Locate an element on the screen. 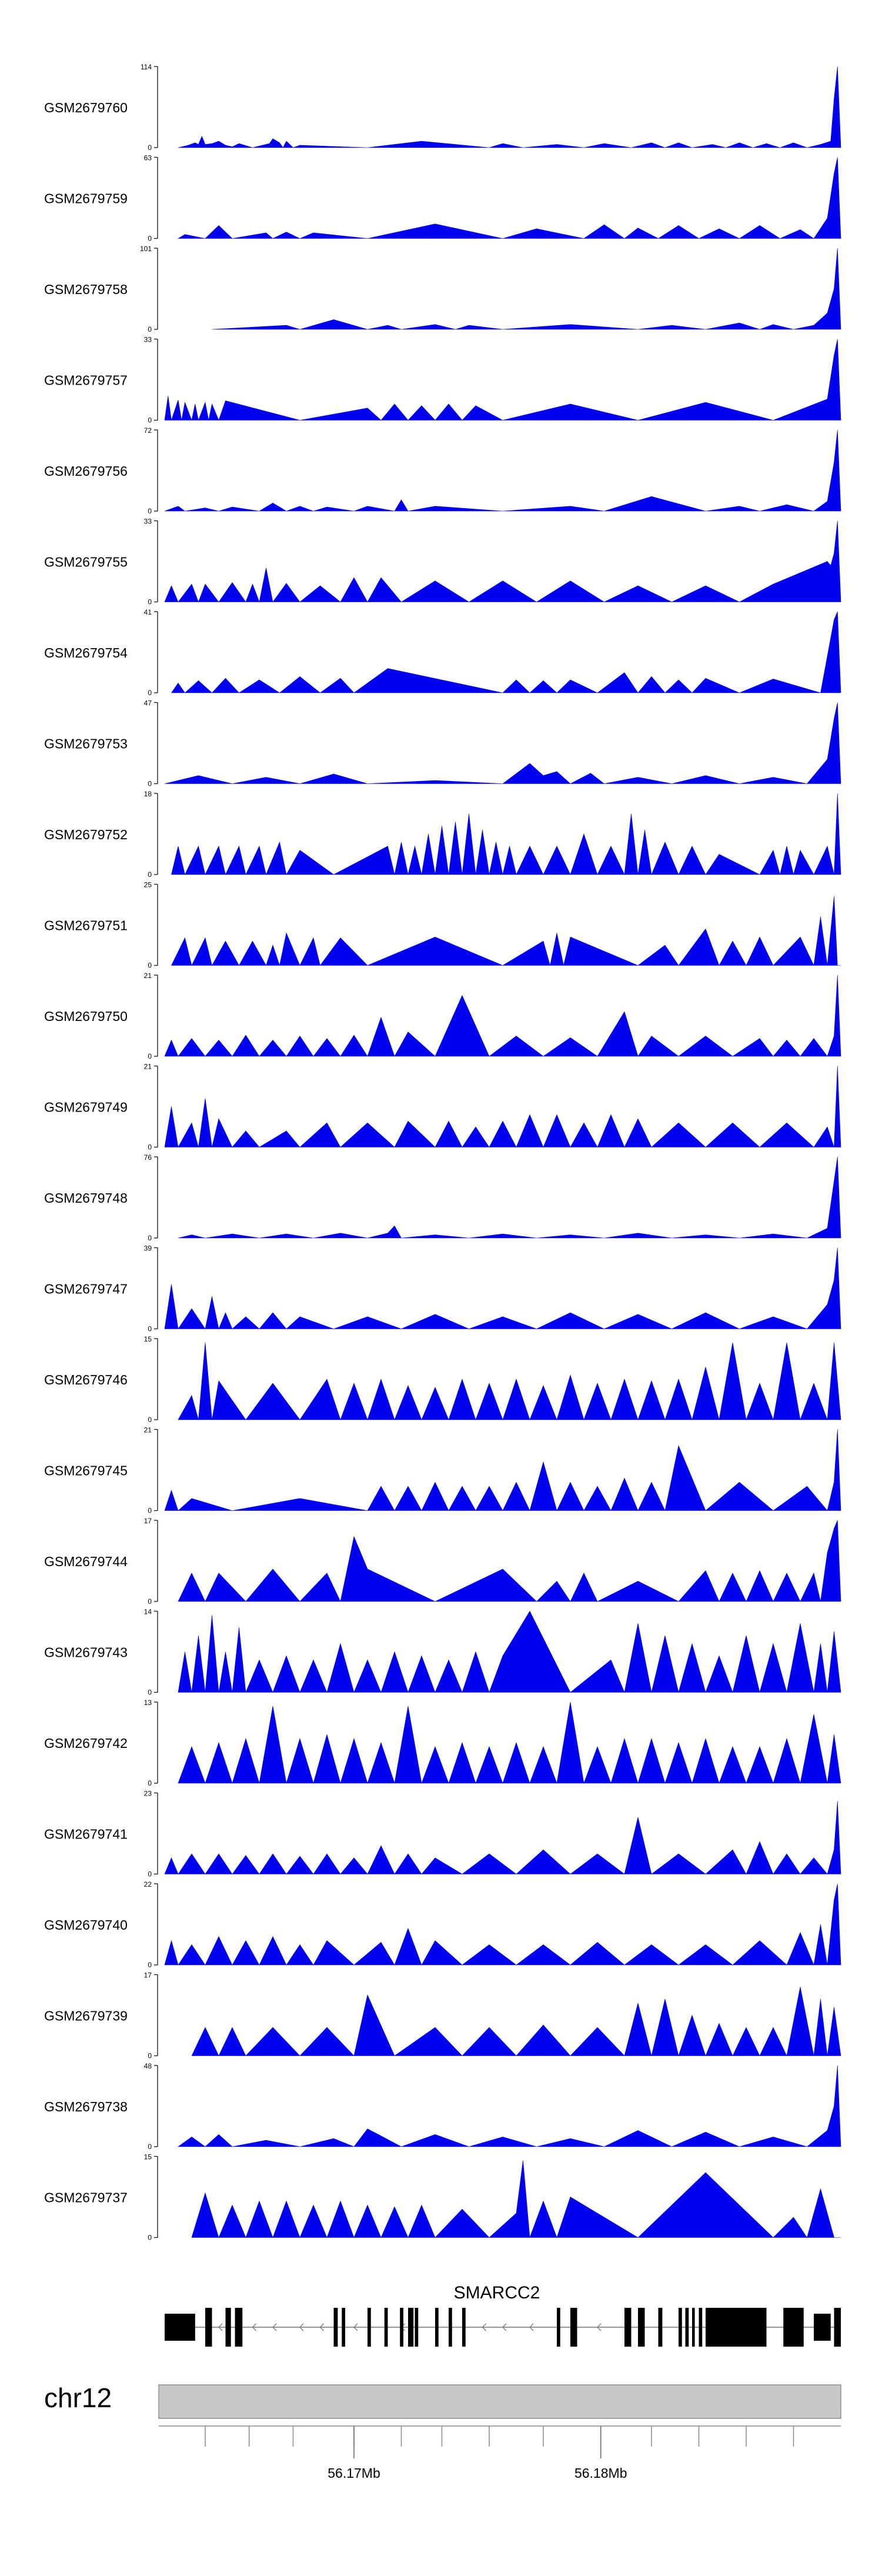 The image size is (882, 2576). coverage-track: GSM2679760 114 0 is located at coordinates (442, 107).